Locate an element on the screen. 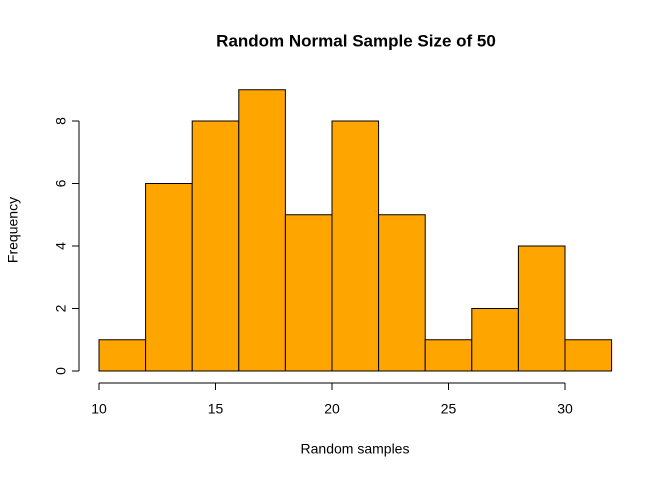  y-tick-label: 6 is located at coordinates (61, 183).